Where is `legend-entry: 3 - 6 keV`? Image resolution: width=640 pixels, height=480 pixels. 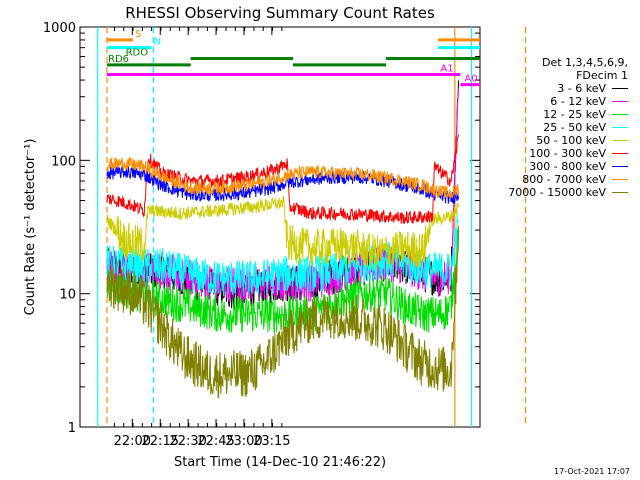
legend-entry: 3 - 6 keV is located at coordinates (592, 88).